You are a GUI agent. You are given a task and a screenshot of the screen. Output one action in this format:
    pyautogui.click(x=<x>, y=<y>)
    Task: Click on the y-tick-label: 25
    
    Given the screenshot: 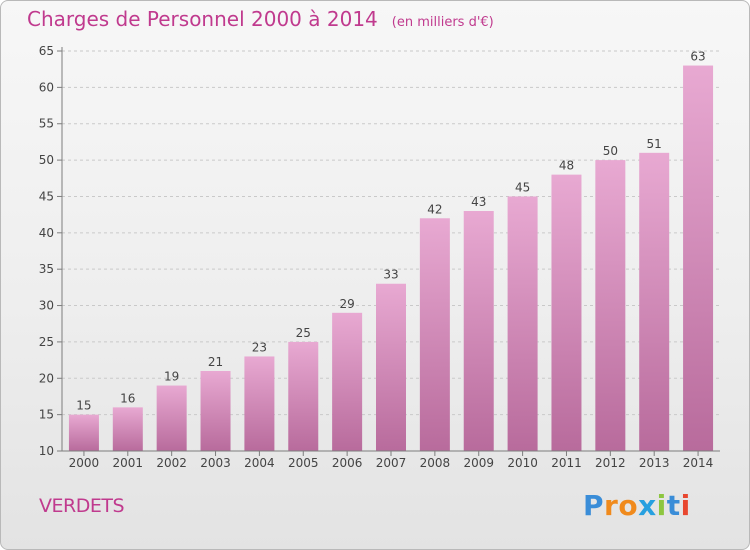 What is the action you would take?
    pyautogui.click(x=46, y=342)
    